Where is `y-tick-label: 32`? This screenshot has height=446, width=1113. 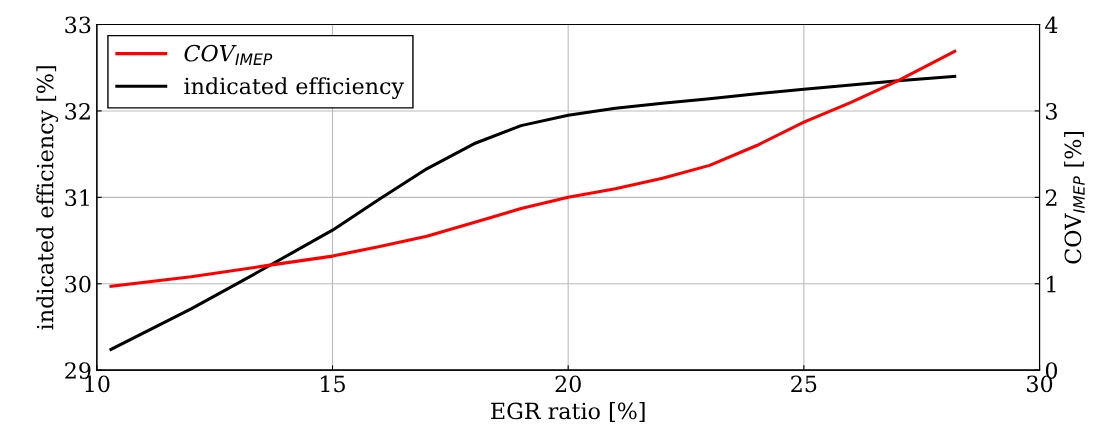
y-tick-label: 32 is located at coordinates (77, 111).